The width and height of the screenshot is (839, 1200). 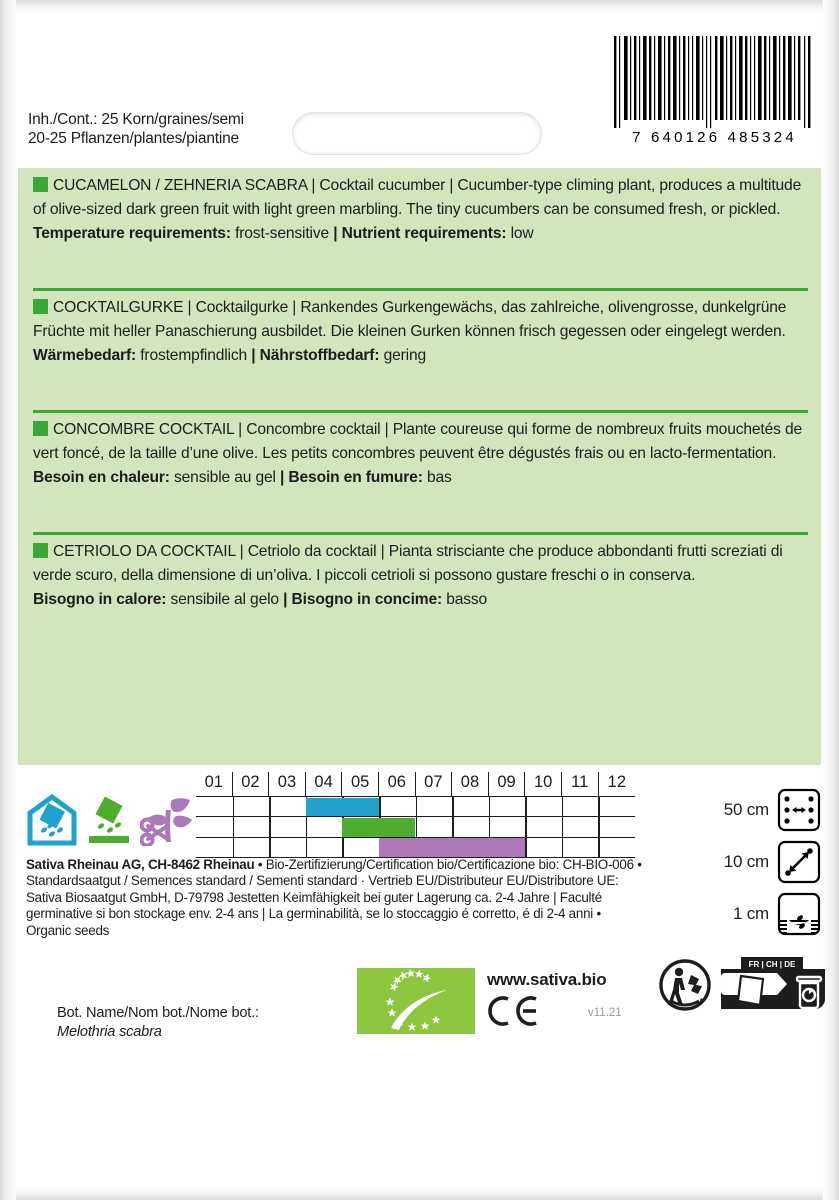 I want to click on row-spacing: 50 cm, so click(x=772, y=810).